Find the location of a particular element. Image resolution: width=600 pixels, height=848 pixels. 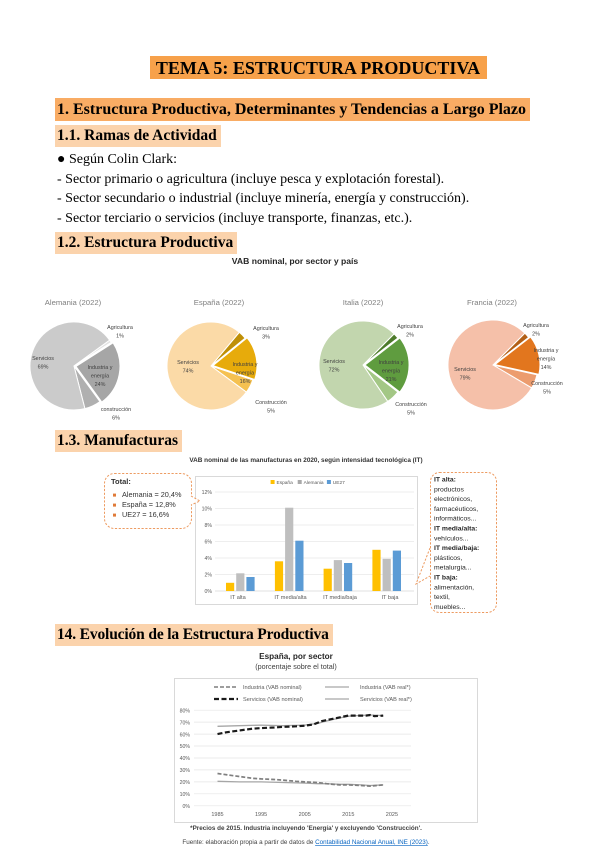

svg-text: España, por sector is located at coordinates (296, 656).